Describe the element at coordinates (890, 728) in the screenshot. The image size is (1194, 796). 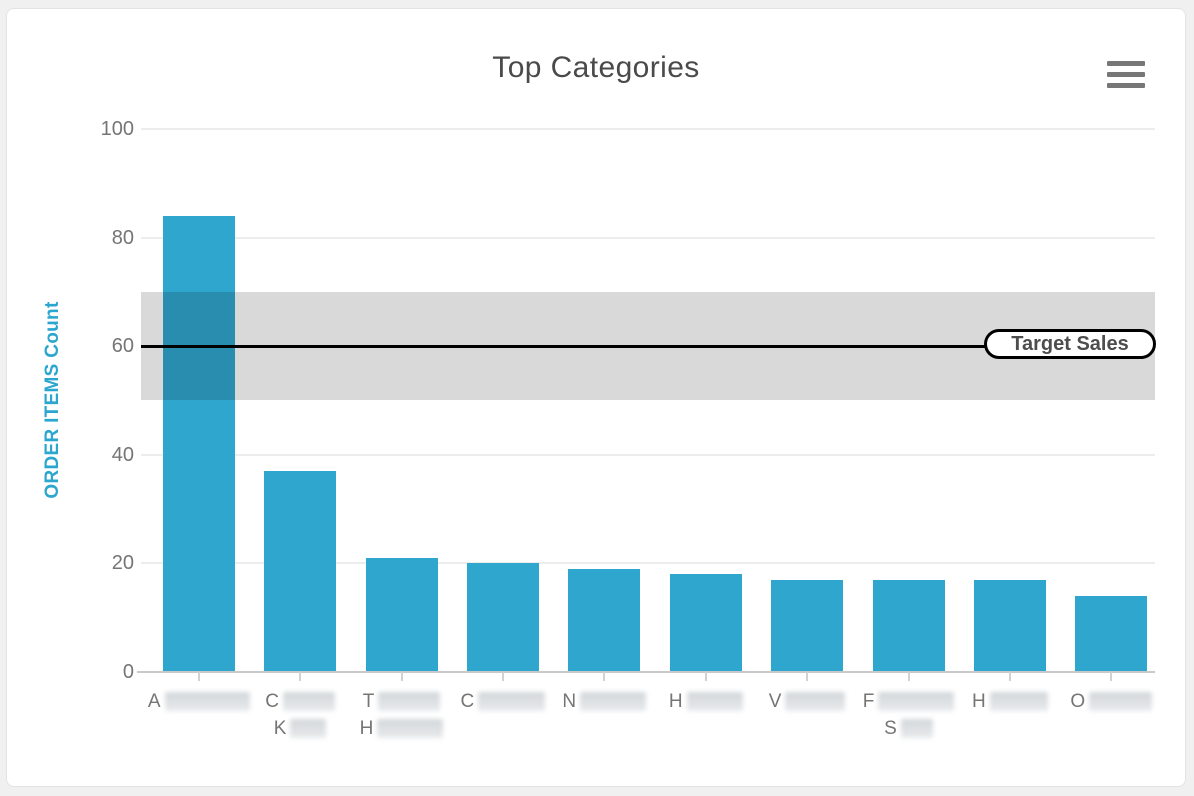
I see `x-label-visible-text: S` at that location.